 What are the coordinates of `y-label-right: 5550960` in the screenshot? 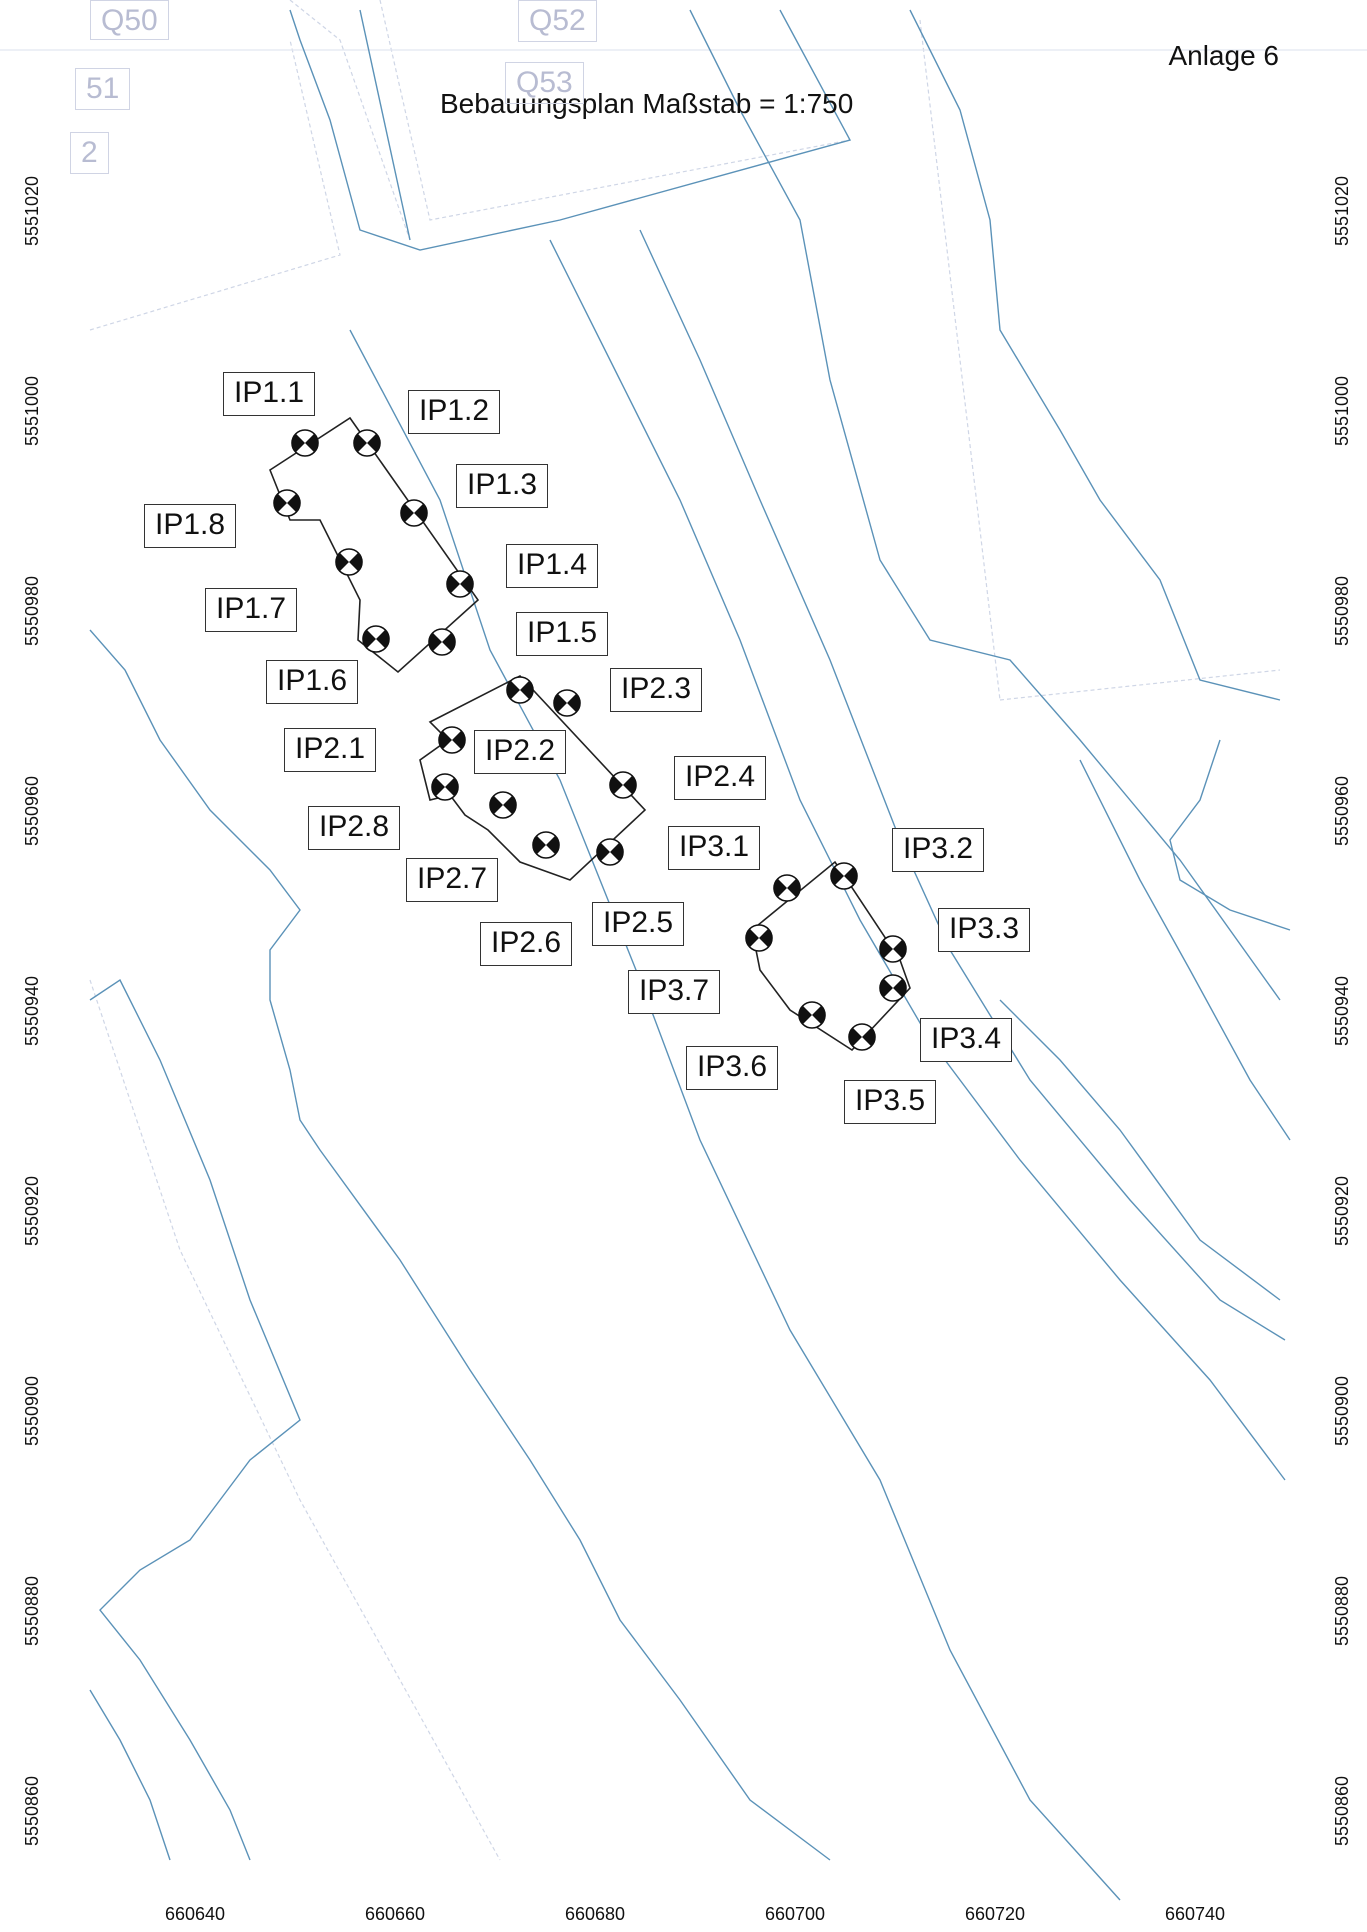 It's located at (1342, 811).